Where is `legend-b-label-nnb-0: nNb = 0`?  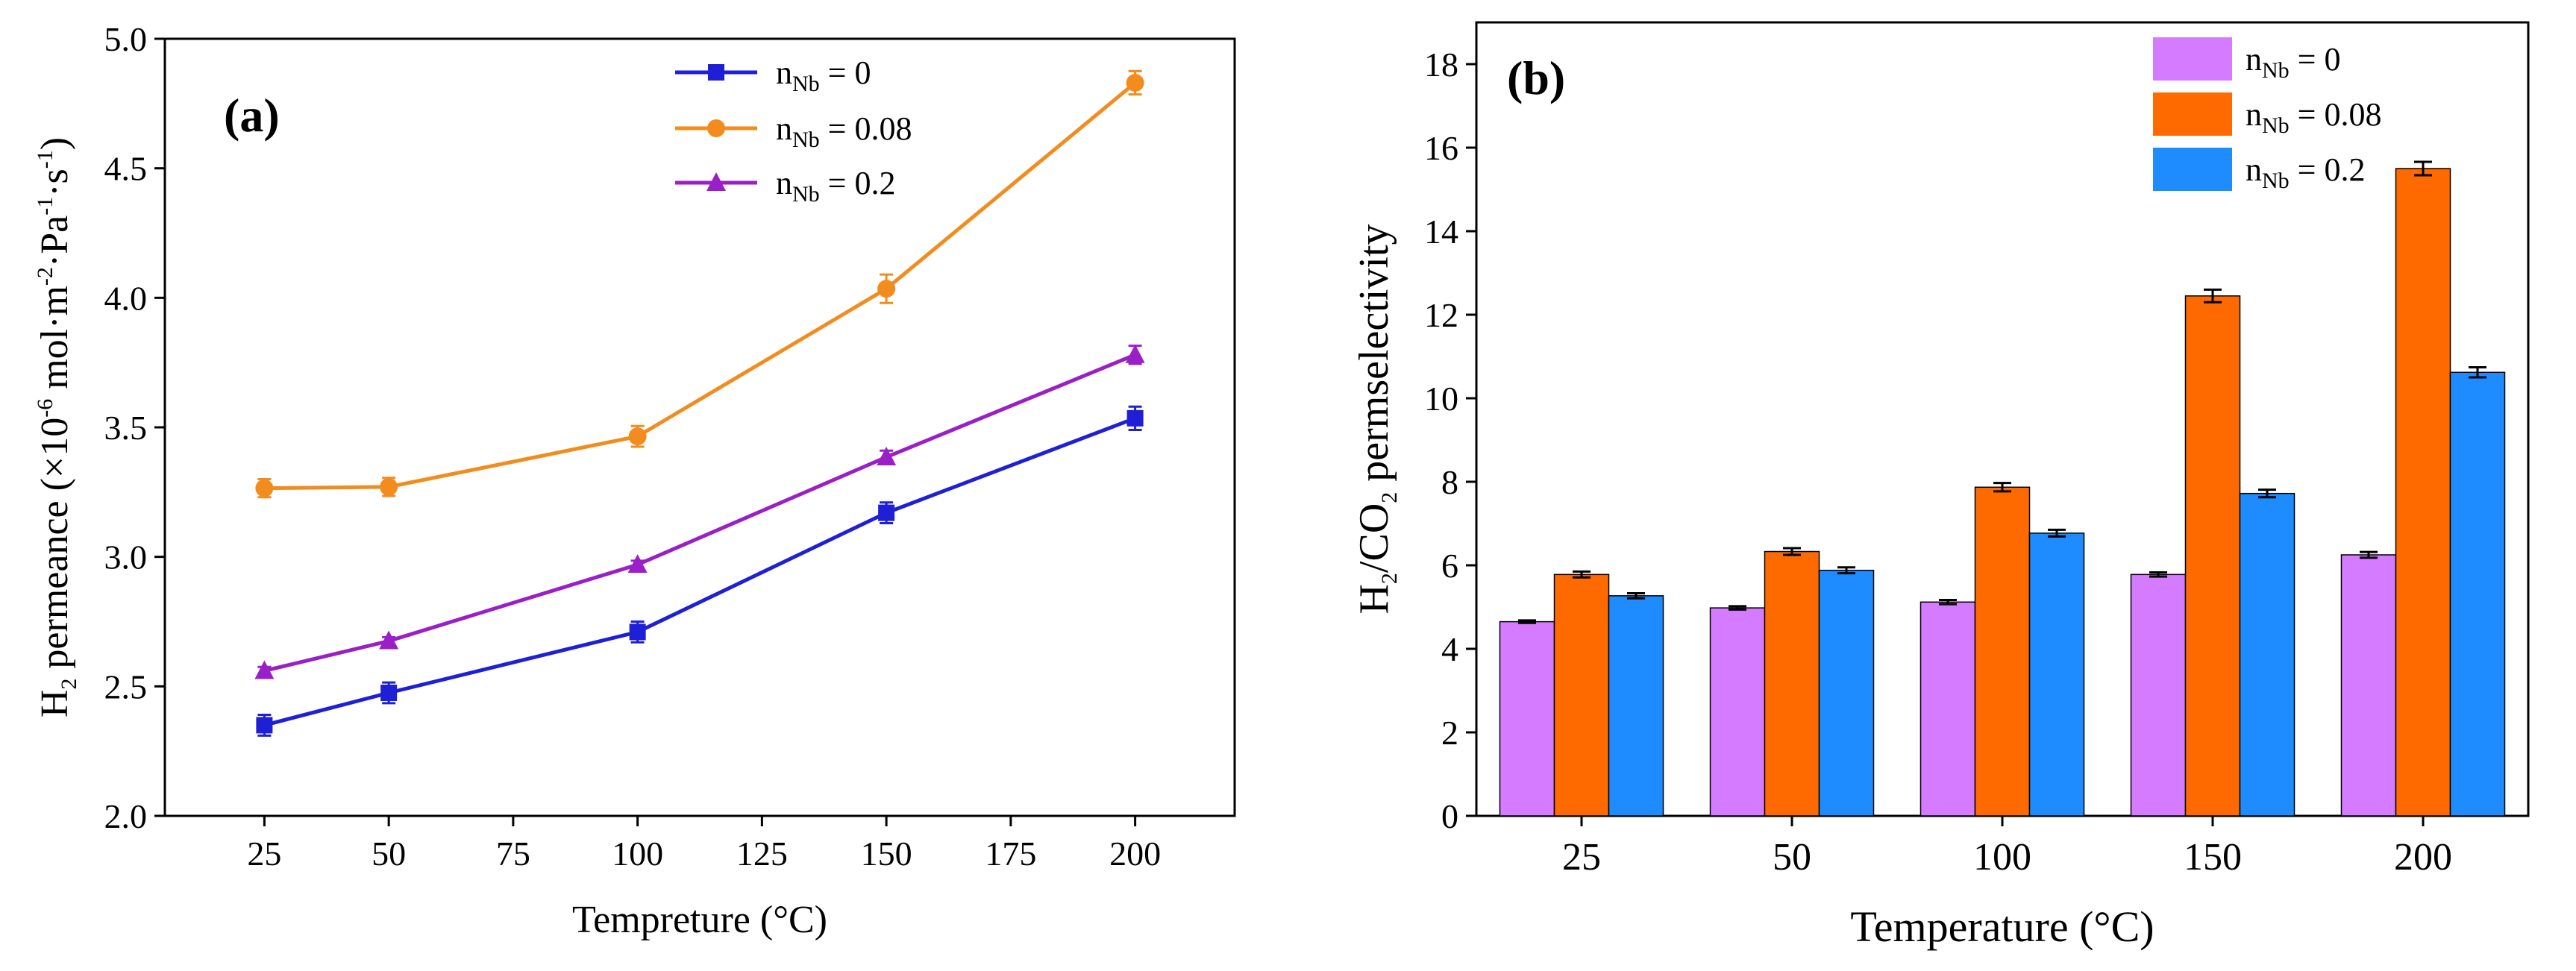 legend-b-label-nnb-0: nNb = 0 is located at coordinates (2293, 62).